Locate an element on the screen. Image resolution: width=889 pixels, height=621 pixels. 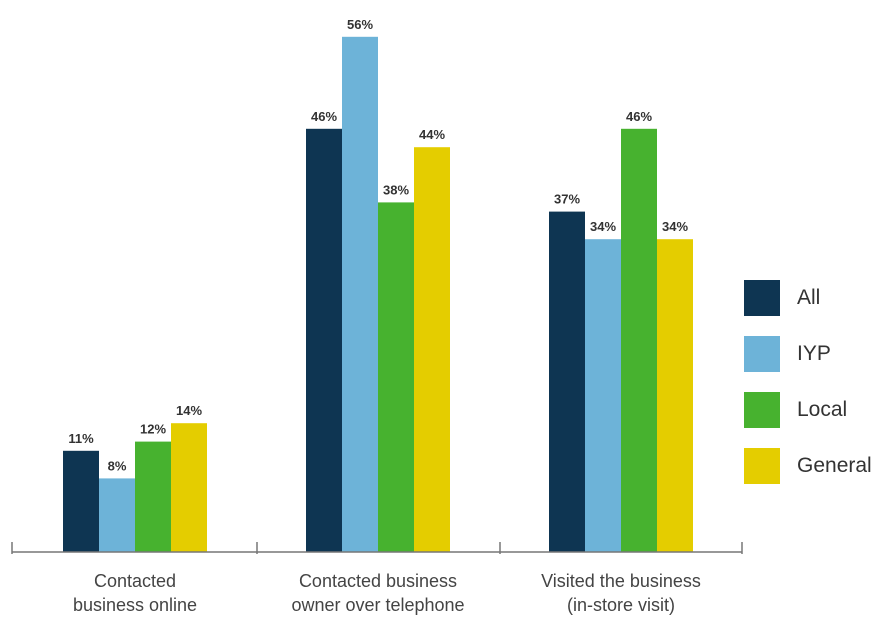
value-label-all-3: 37% is located at coordinates (567, 199).